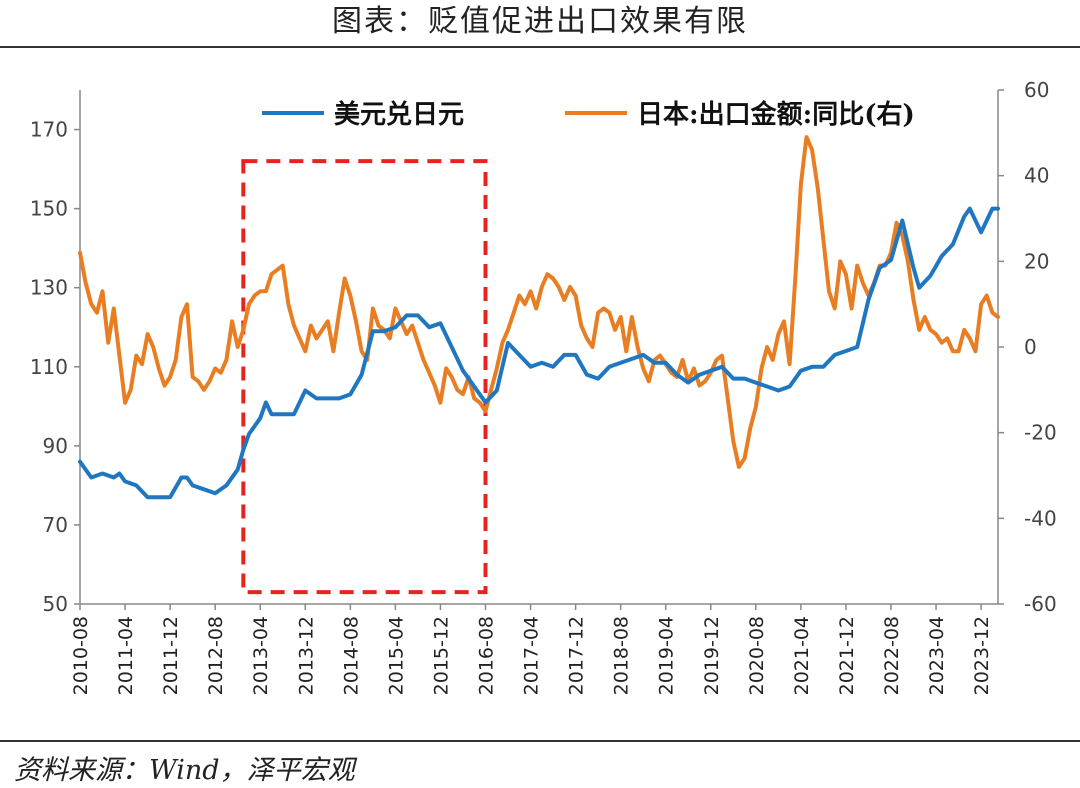 The height and width of the screenshot is (788, 1080). What do you see at coordinates (171, 655) in the screenshot?
I see `x-tick-label: 2011-12` at bounding box center [171, 655].